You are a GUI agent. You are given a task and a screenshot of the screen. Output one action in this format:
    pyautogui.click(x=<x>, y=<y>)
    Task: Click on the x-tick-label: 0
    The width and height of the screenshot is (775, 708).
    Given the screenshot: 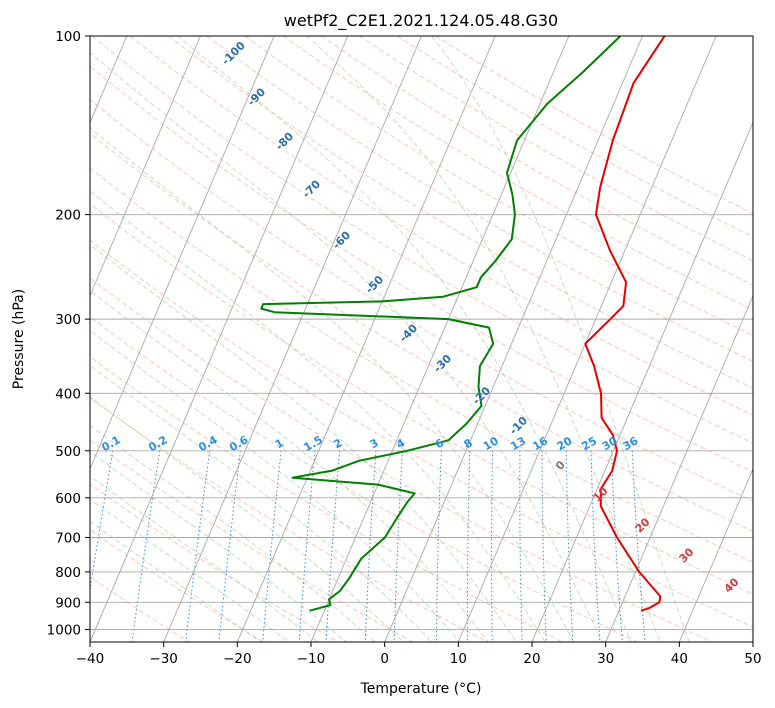 What is the action you would take?
    pyautogui.click(x=384, y=659)
    